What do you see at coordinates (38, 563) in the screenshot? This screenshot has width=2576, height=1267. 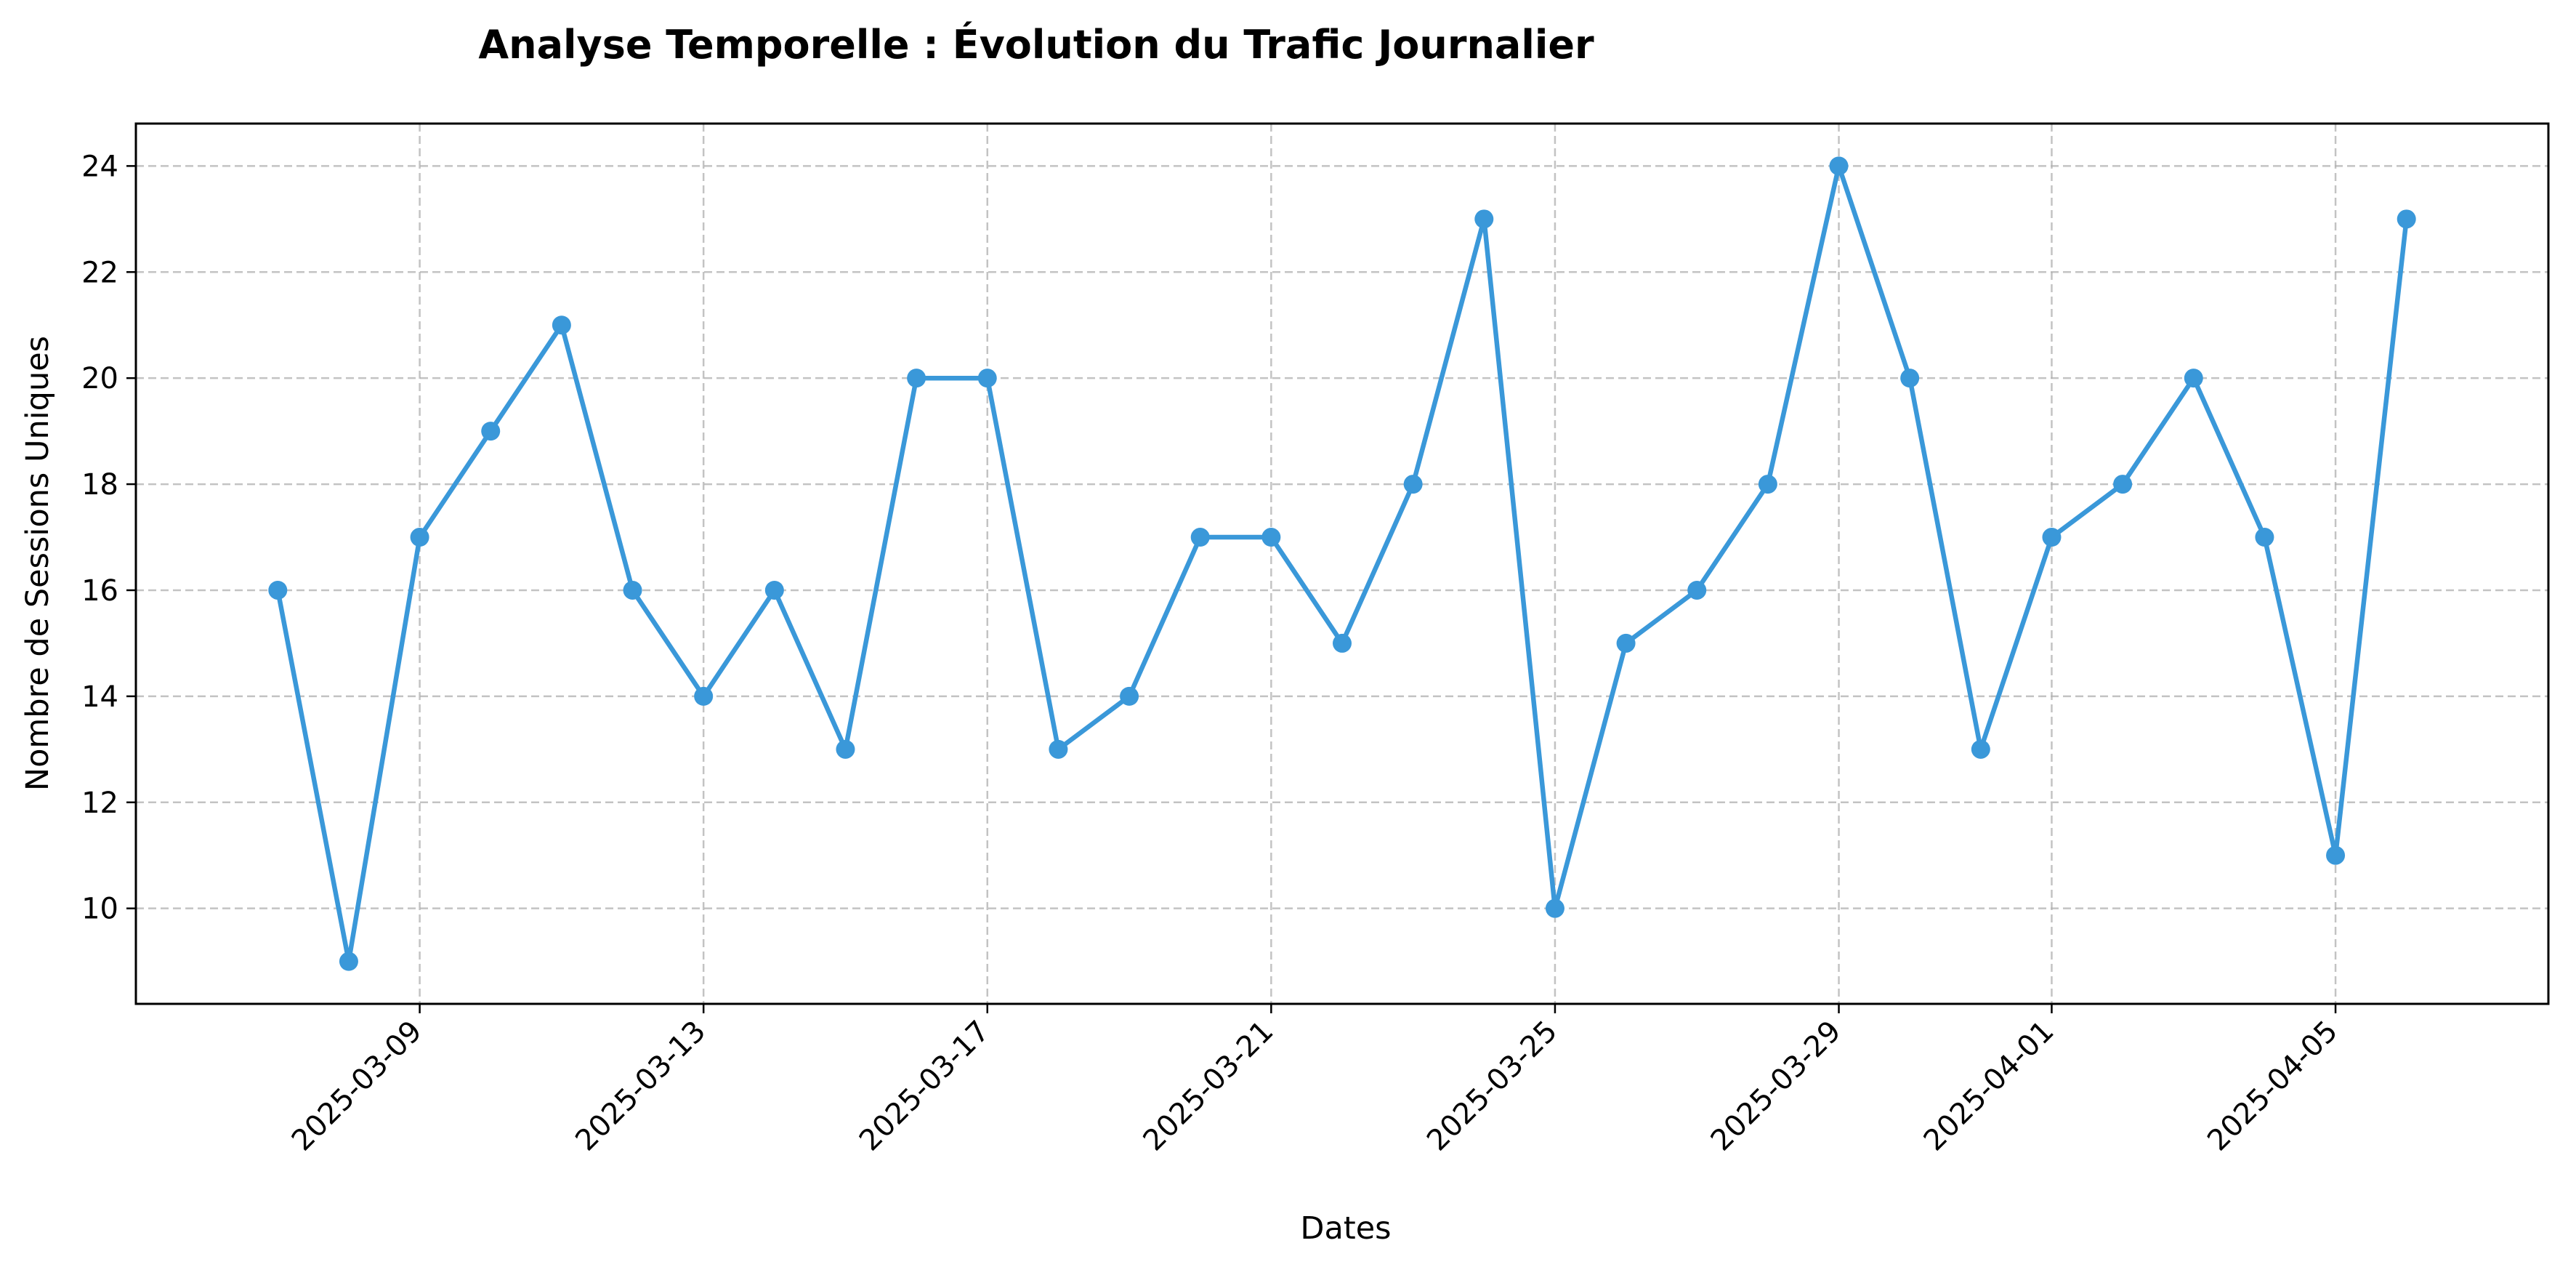 I see `y-axis-label: Nombre de Sessions Uniques` at bounding box center [38, 563].